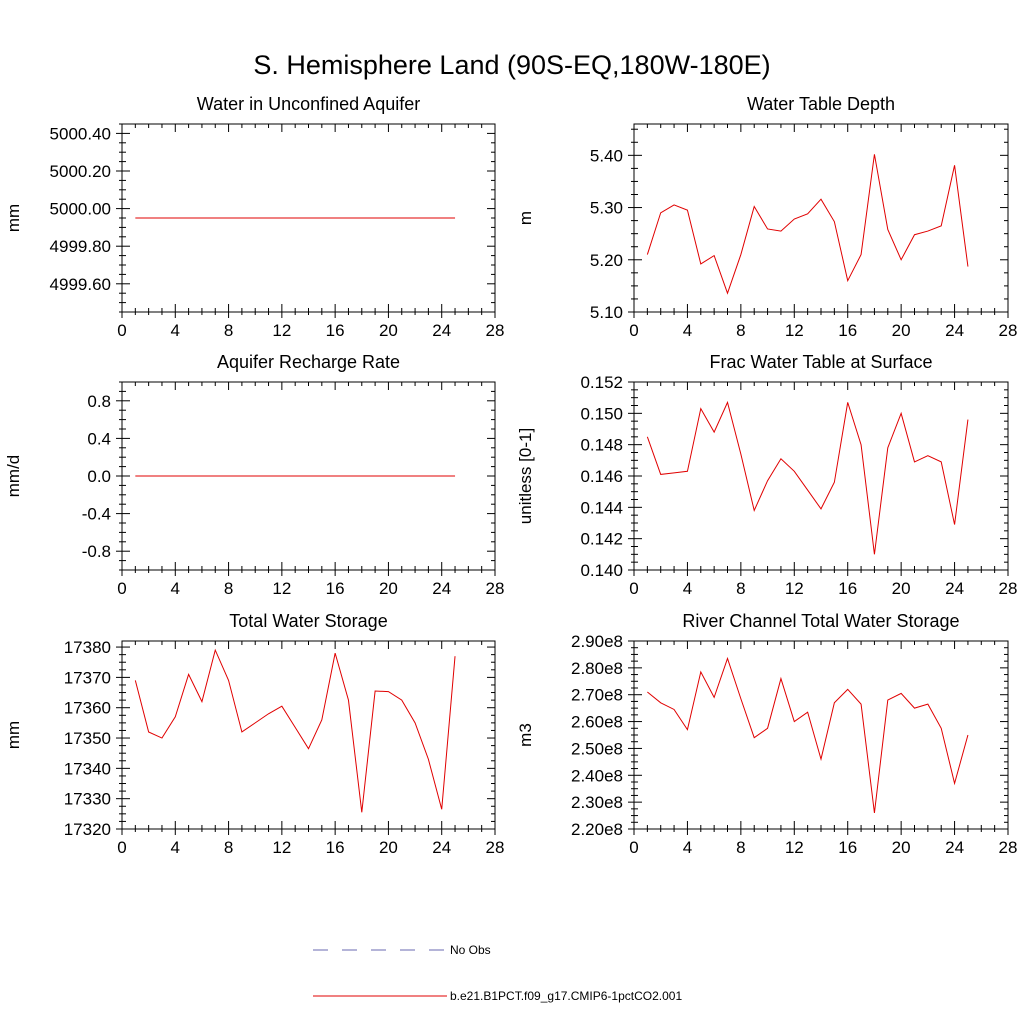  Describe the element at coordinates (566, 996) in the screenshot. I see `legend-label-model-run: b.e21.B1PCT.f09_g17.CMIP6-1pctCO2.001` at that location.